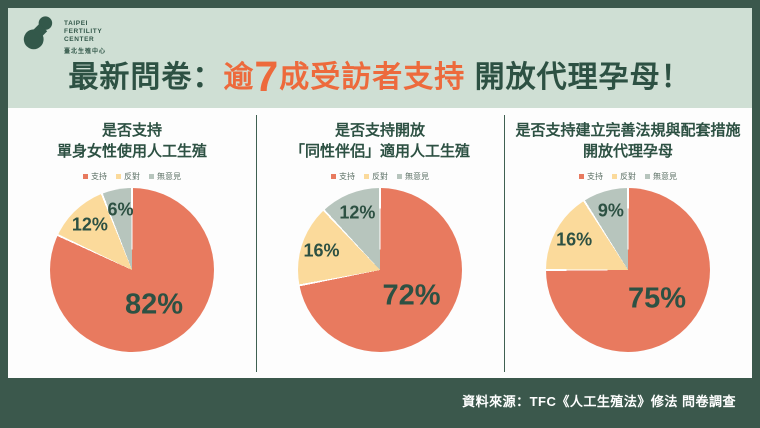 The image size is (760, 428). I want to click on chart-title: 是否支持開放 「同性伴侶」適用人工生殖, so click(380, 141).